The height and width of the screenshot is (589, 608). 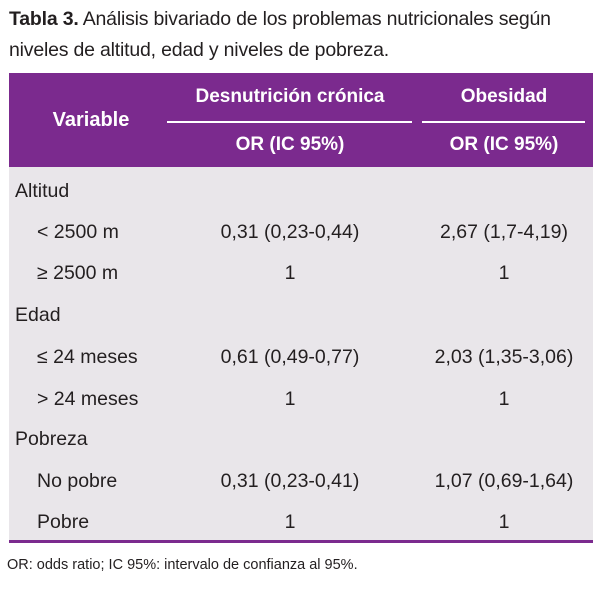 I want to click on table-row: > 24 meses 1 1, so click(x=301, y=399).